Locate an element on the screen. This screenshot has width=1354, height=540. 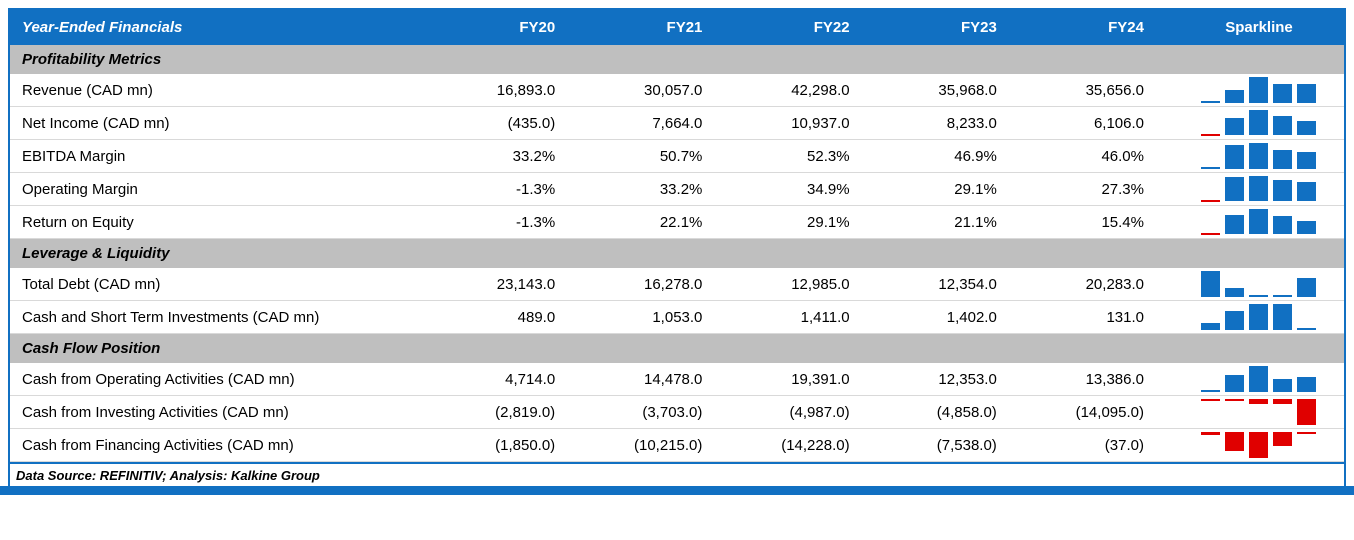
value-cell: (37.0) is located at coordinates (1124, 445).